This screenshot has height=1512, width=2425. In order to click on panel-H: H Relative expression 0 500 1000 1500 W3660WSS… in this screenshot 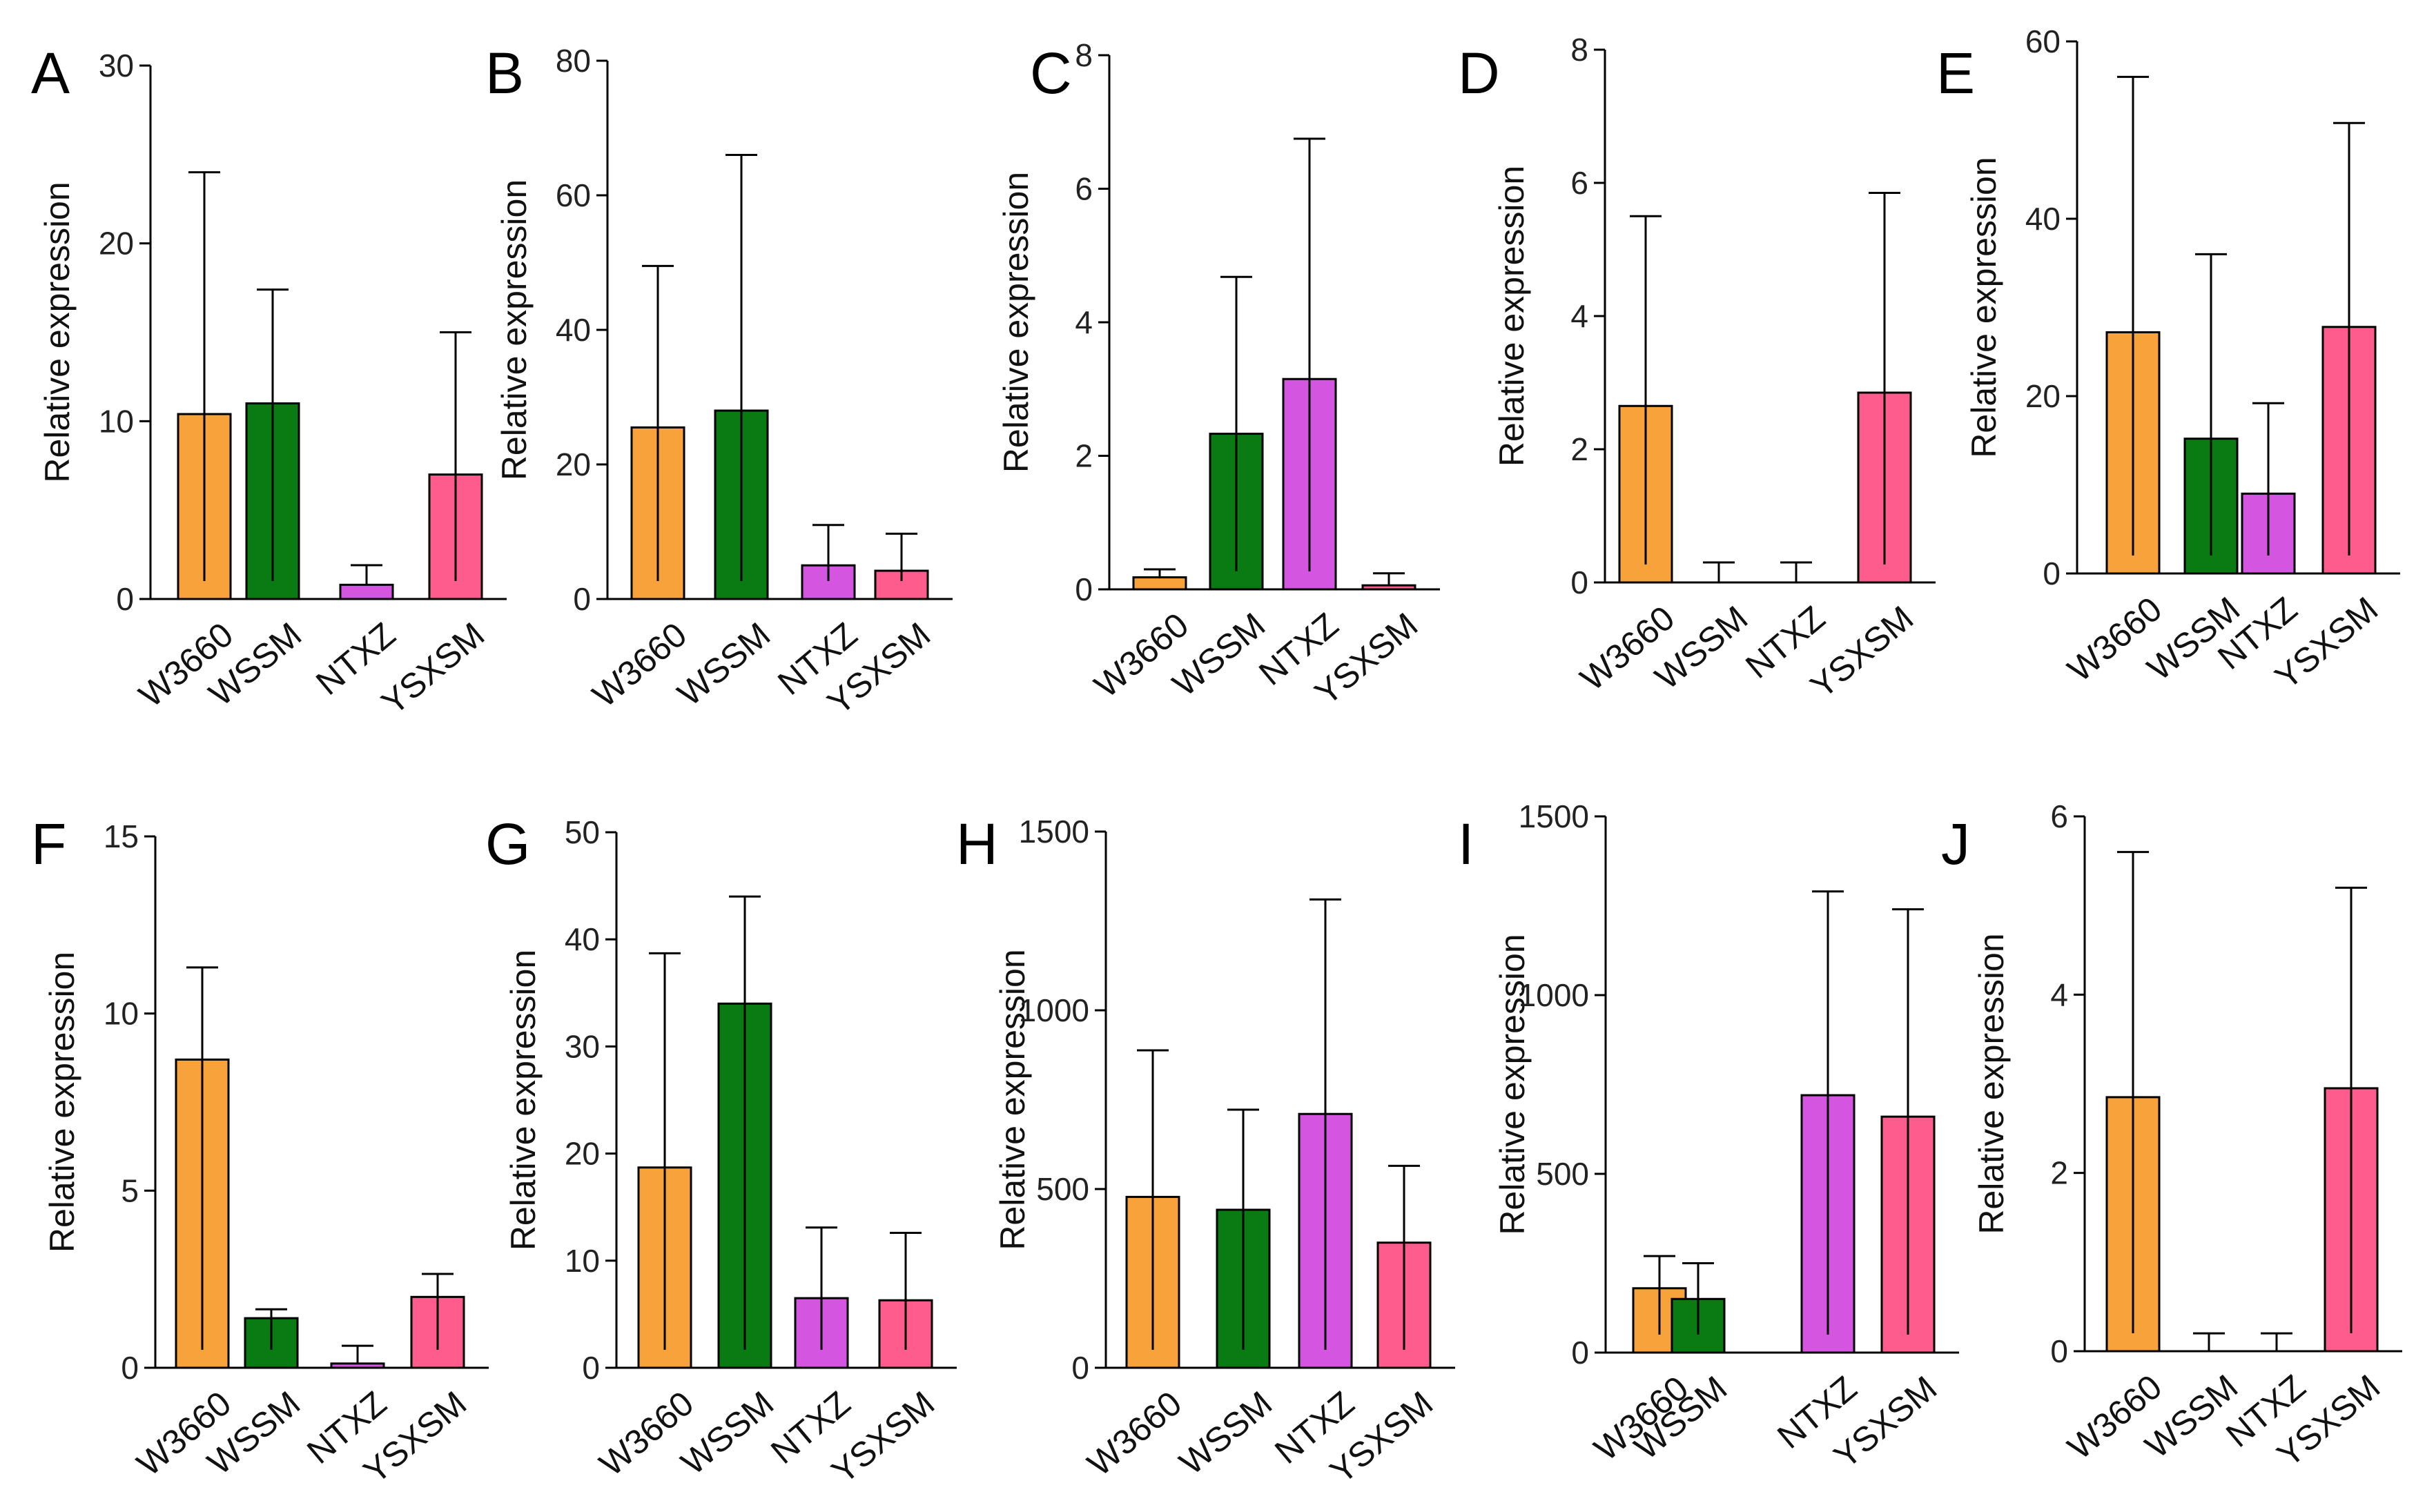, I will do `click(1205, 1152)`.